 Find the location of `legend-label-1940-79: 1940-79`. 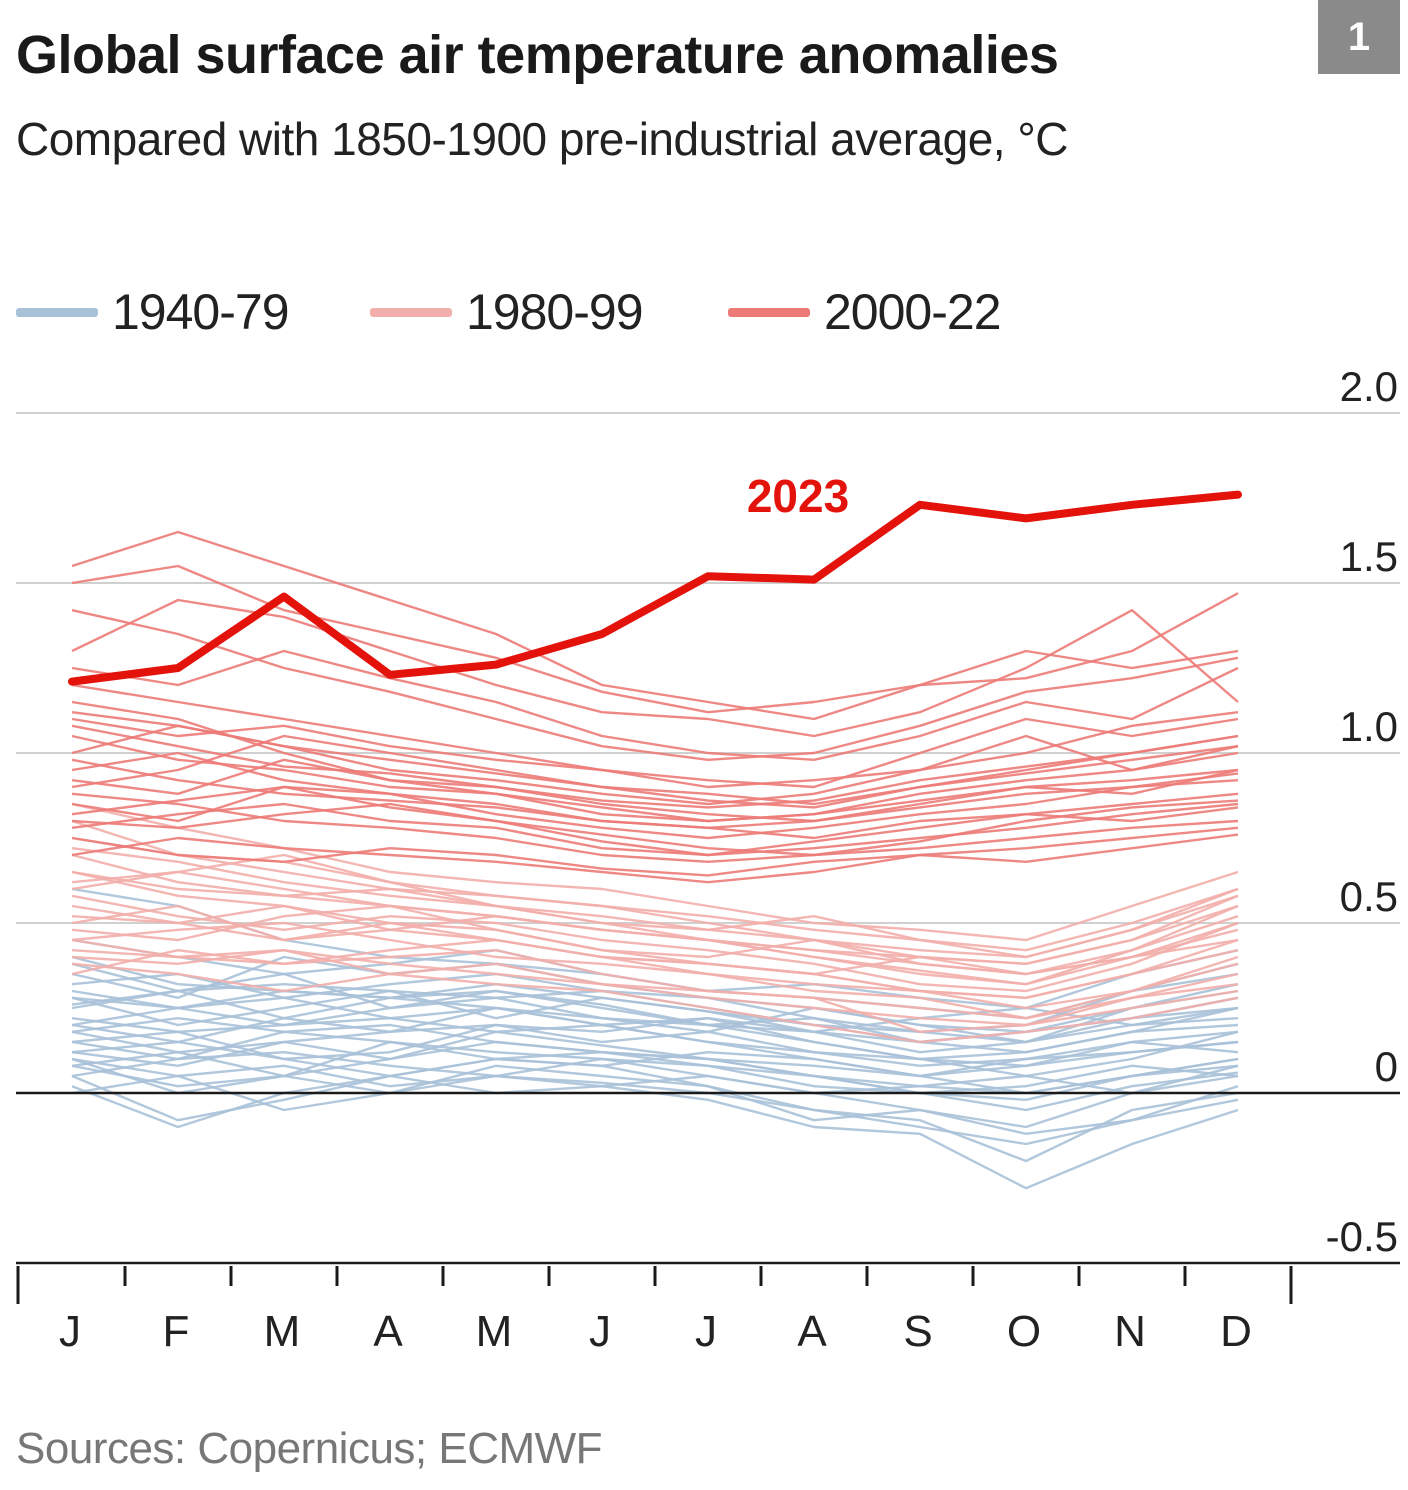

legend-label-1940-79: 1940-79 is located at coordinates (200, 312).